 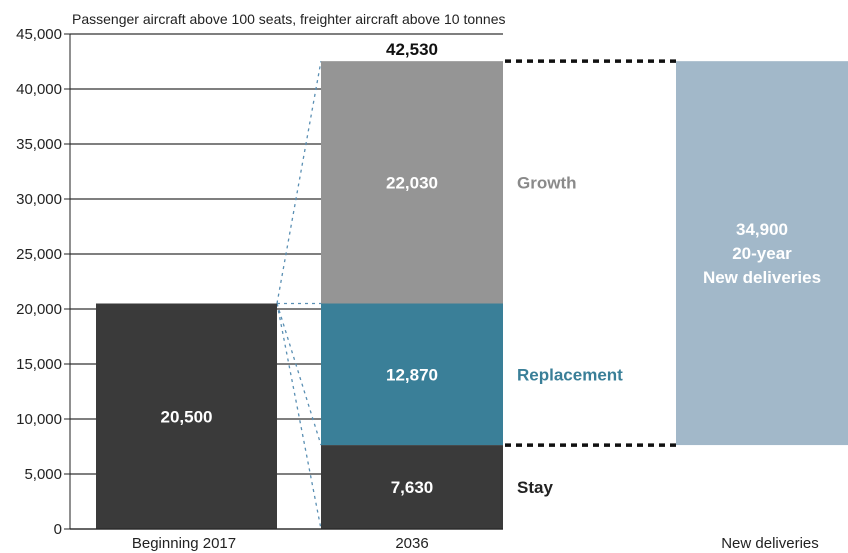 I want to click on x-category-label: Beginning 2017, so click(x=184, y=543).